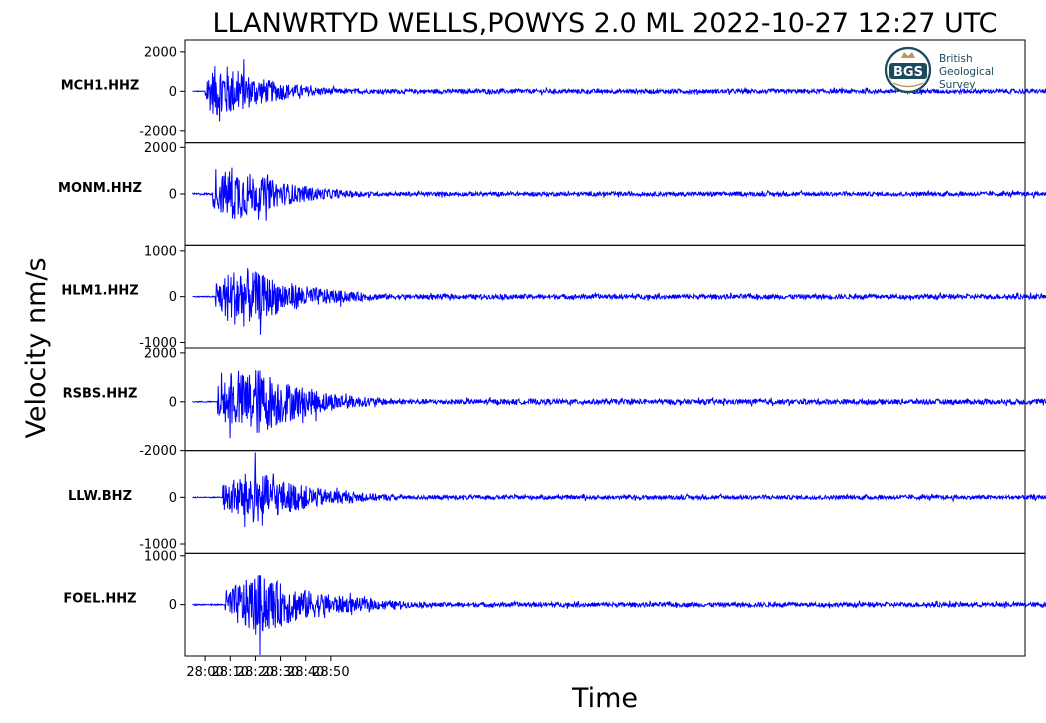  I want to click on x-tick-label: 28:20, so click(255, 672).